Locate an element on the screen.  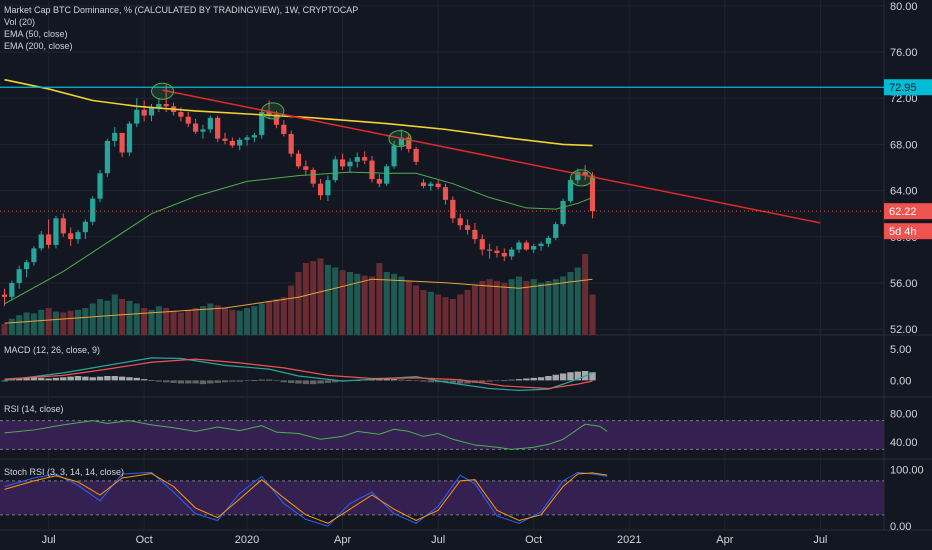
x-tick-label: 2021 is located at coordinates (629, 540).